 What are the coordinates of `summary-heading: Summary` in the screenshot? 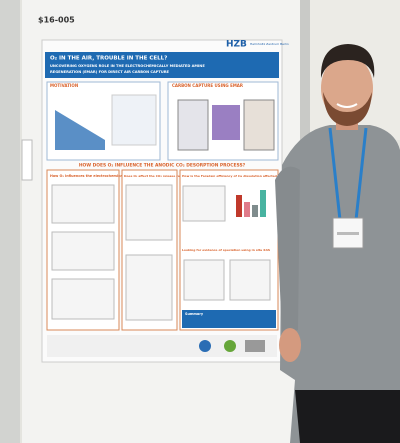 It's located at (194, 314).